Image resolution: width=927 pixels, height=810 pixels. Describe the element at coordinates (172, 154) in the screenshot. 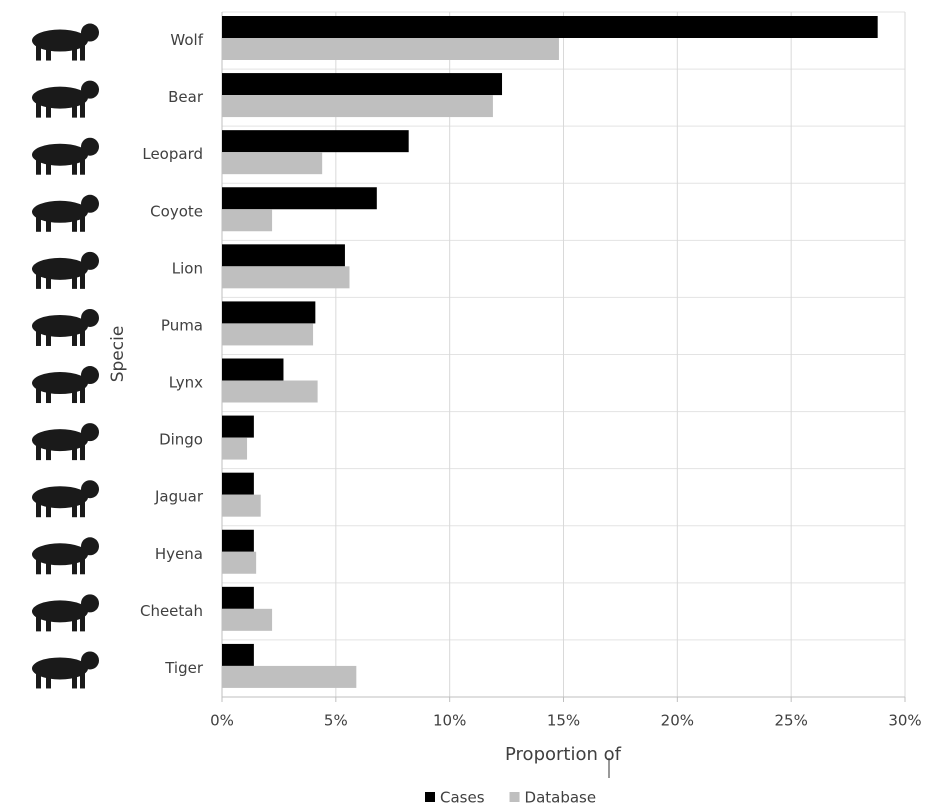

I see `y-tick-label: Leopard` at that location.